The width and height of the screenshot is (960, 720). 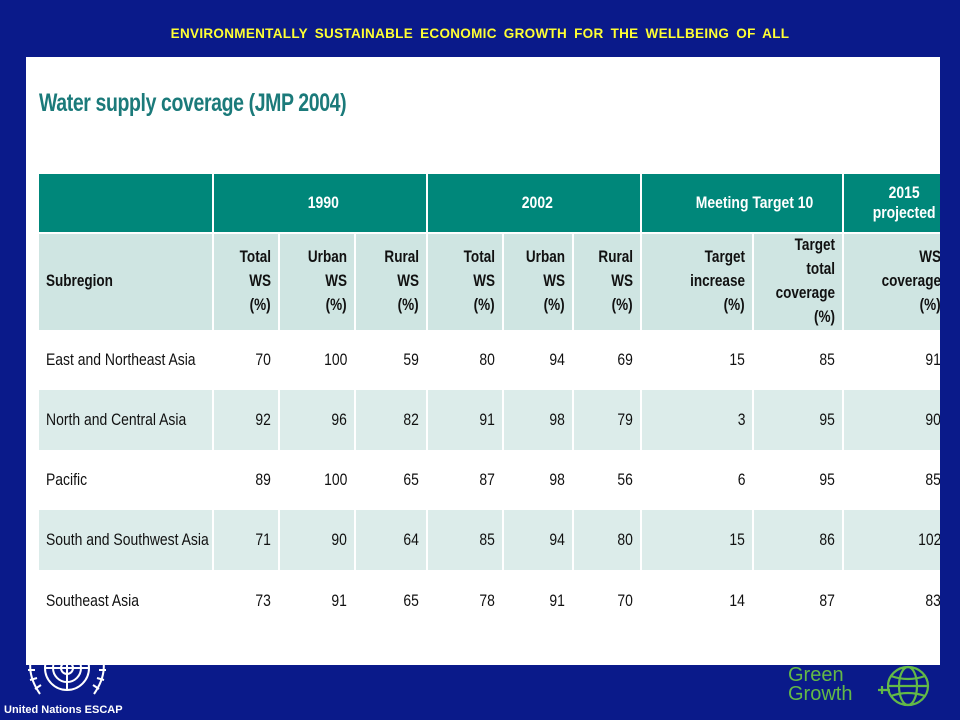 I want to click on green-growth-text: Green Growth, so click(x=820, y=684).